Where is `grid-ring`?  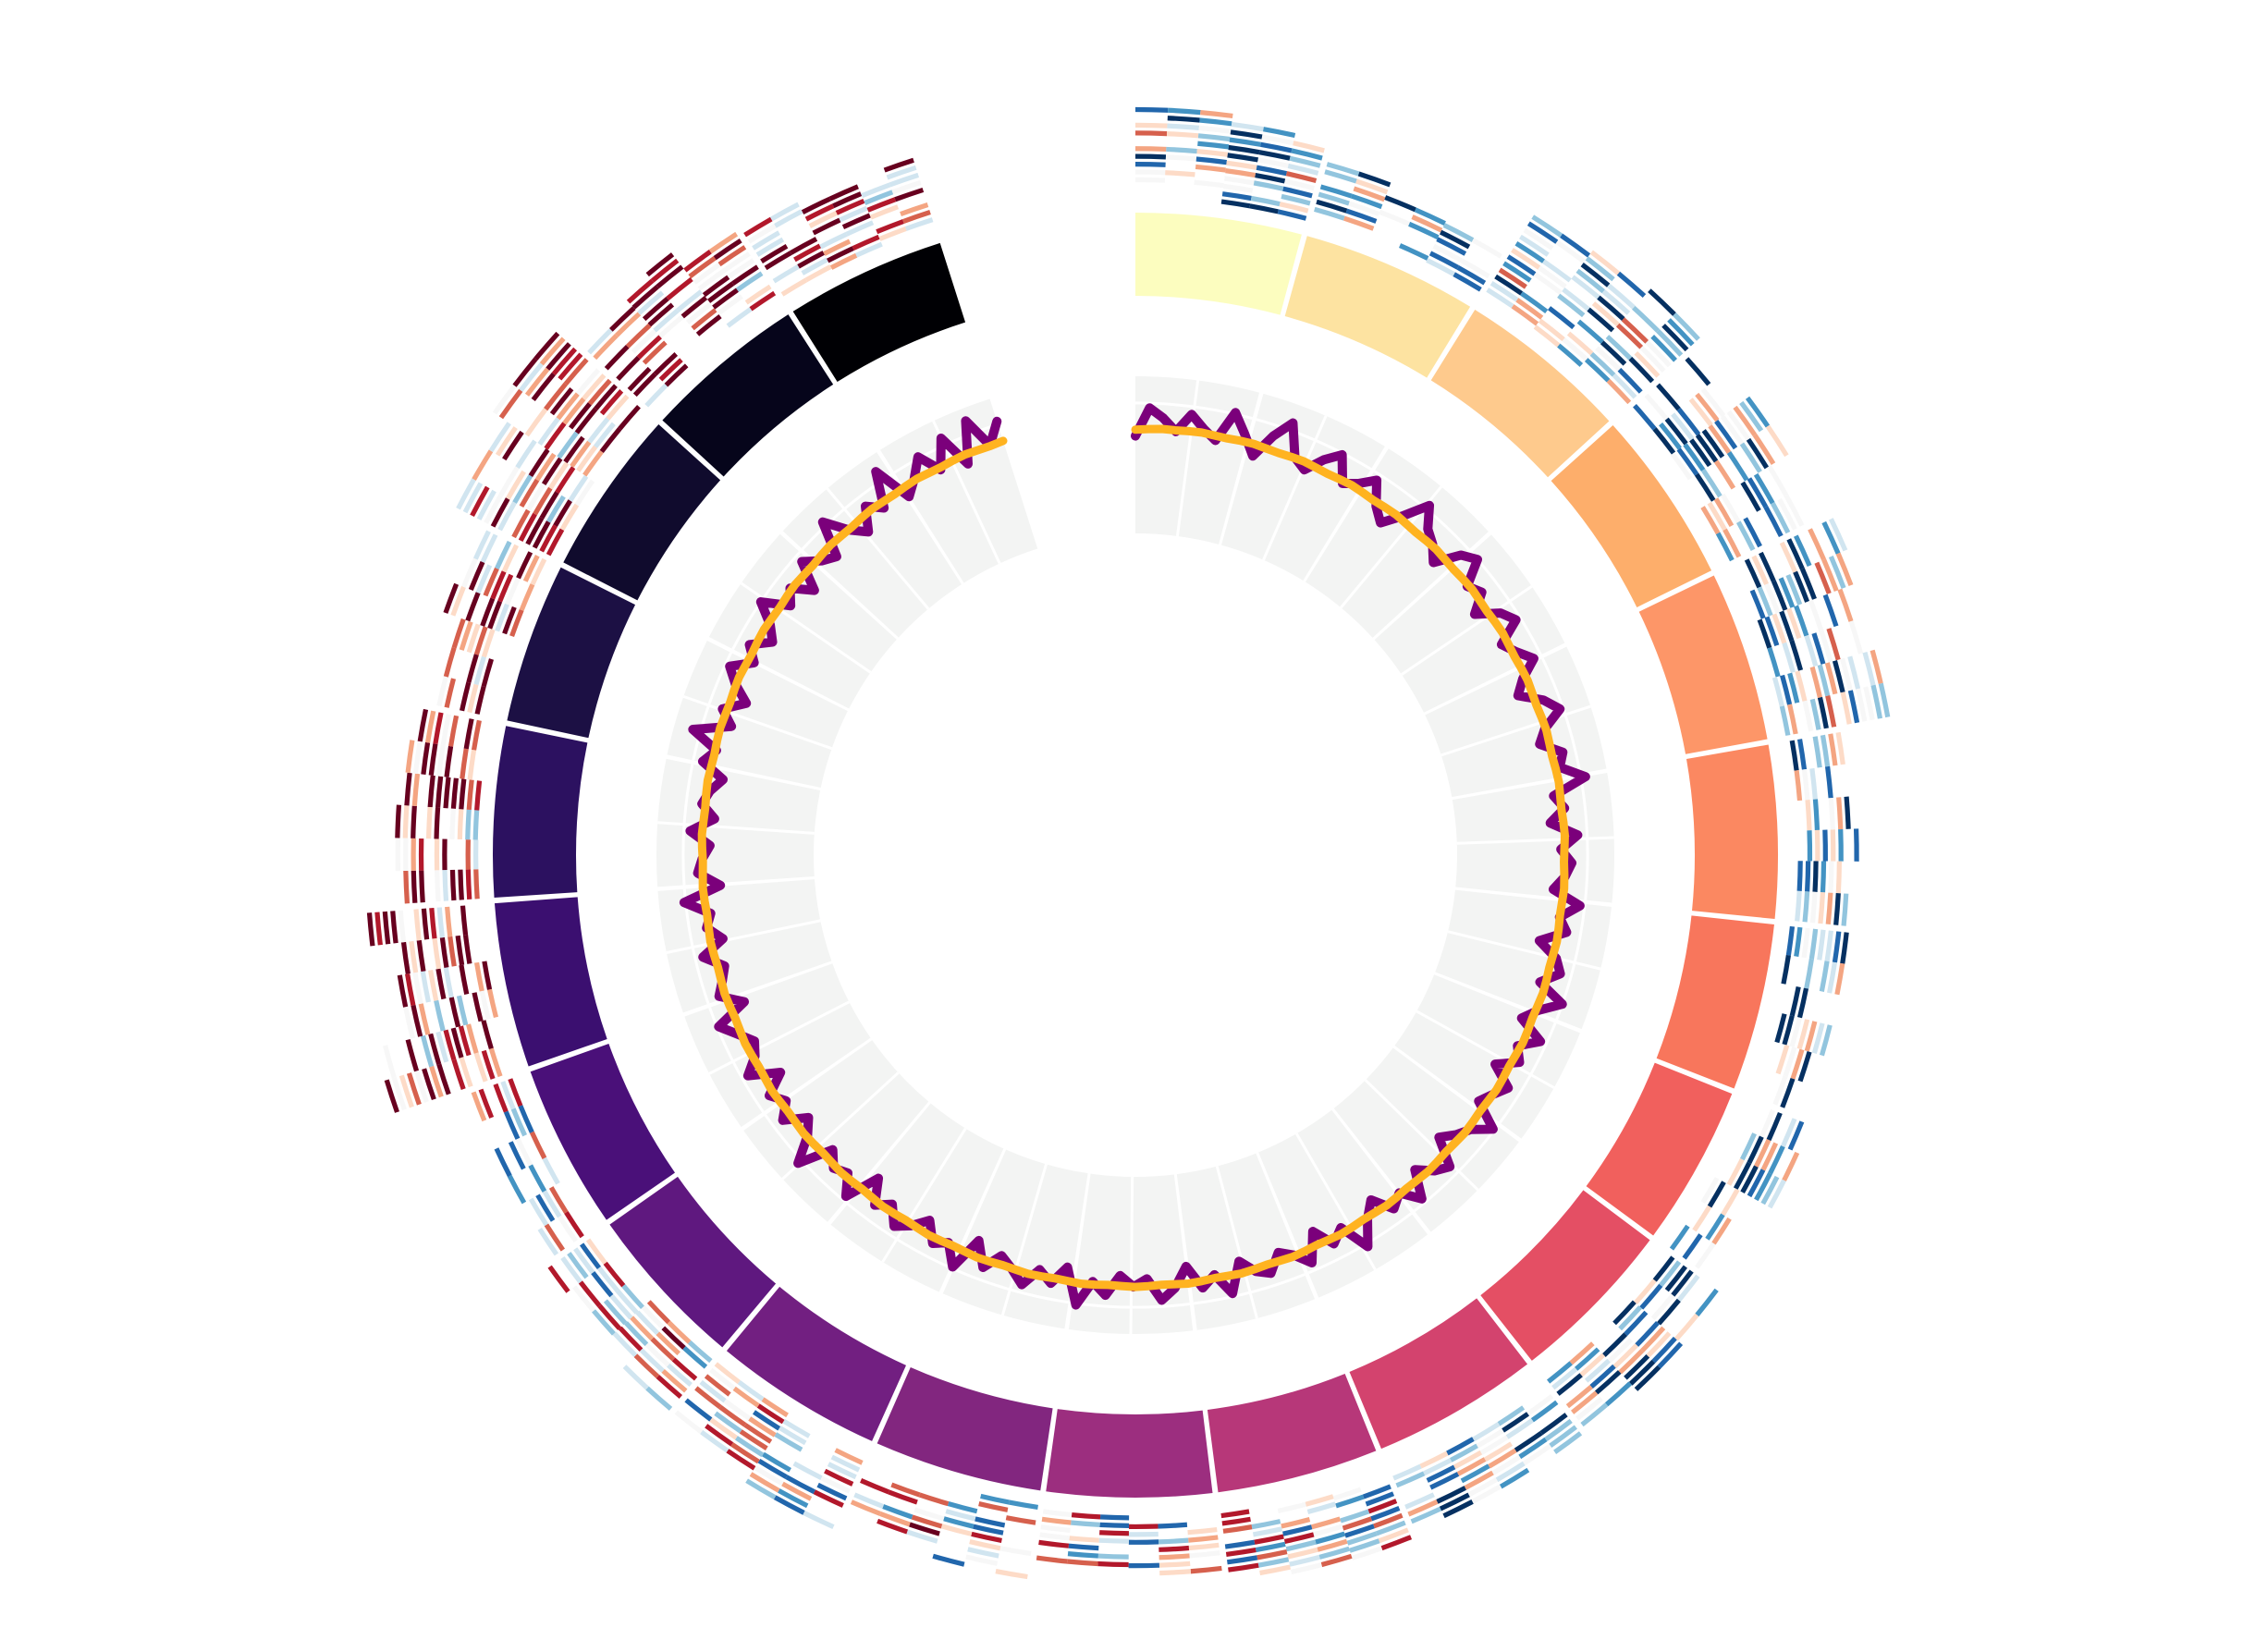 grid-ring is located at coordinates (946, 448).